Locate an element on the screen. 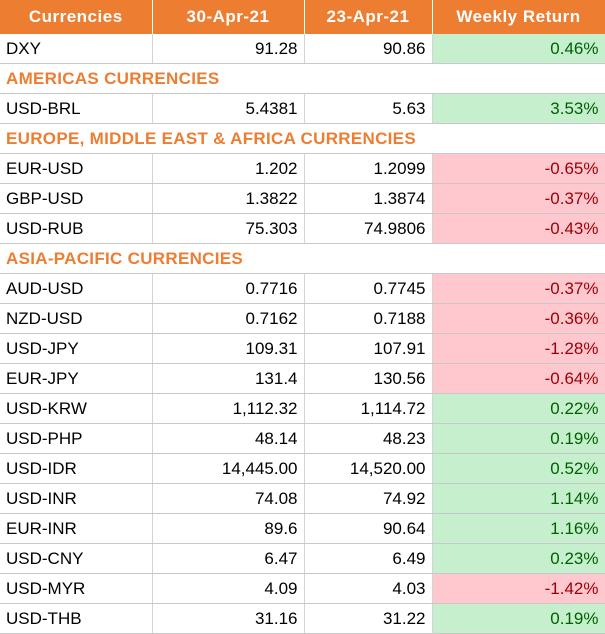  weekly-return-value: 0.46% is located at coordinates (518, 49).